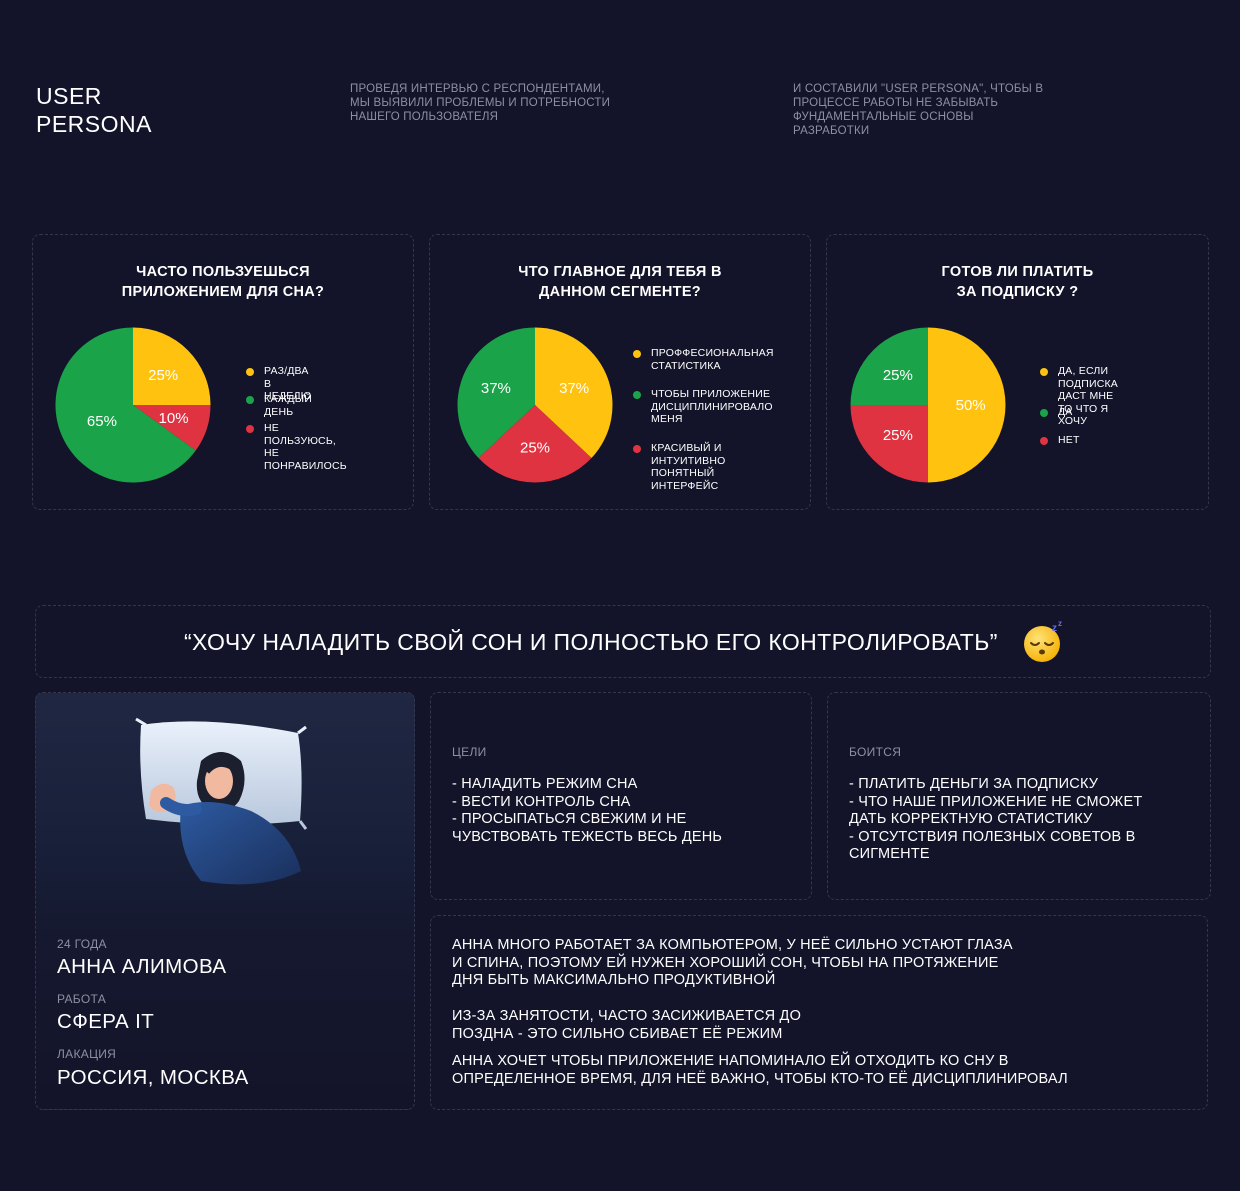 The height and width of the screenshot is (1191, 1240). Describe the element at coordinates (94, 110) in the screenshot. I see `page-title: USER PERSONA` at that location.